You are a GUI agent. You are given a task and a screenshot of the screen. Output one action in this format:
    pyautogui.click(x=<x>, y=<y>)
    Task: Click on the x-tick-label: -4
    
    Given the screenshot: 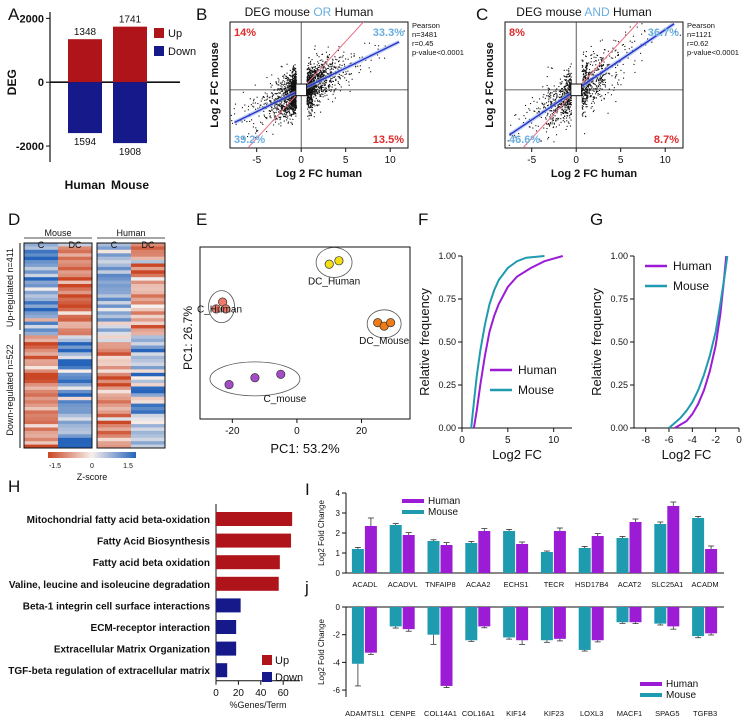 What is the action you would take?
    pyautogui.click(x=692, y=440)
    